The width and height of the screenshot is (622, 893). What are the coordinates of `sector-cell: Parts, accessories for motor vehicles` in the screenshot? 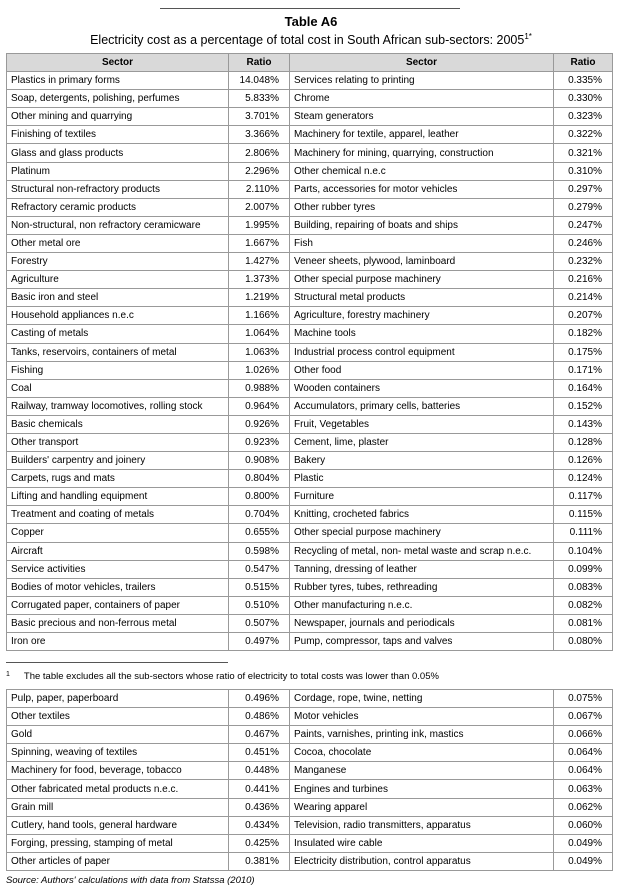 It's located at (421, 189).